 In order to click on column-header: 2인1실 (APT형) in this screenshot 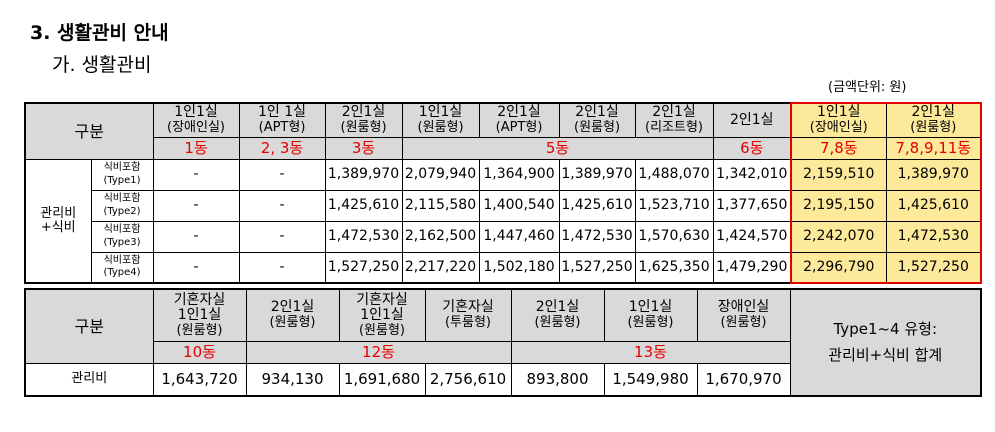, I will do `click(519, 120)`.